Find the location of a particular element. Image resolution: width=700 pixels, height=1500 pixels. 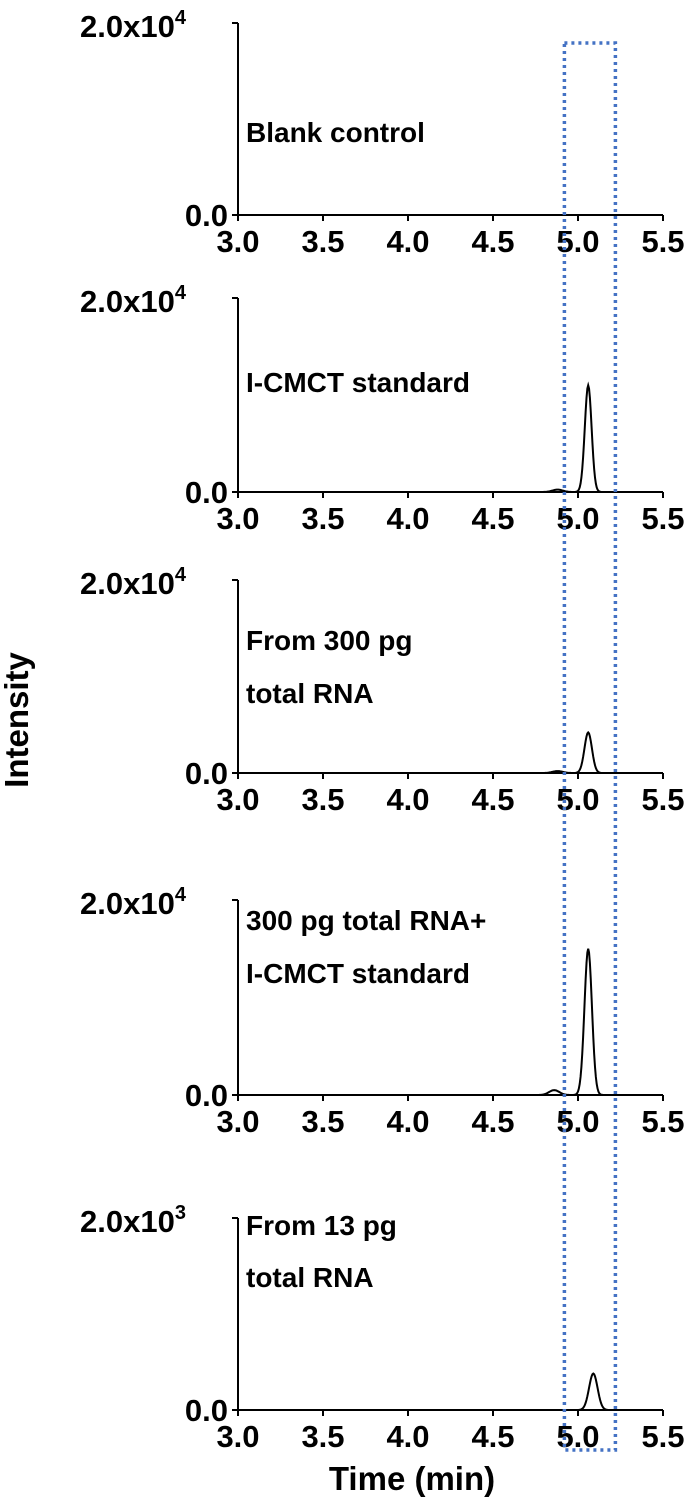

y-axis-title: Intensity is located at coordinates (17, 720).